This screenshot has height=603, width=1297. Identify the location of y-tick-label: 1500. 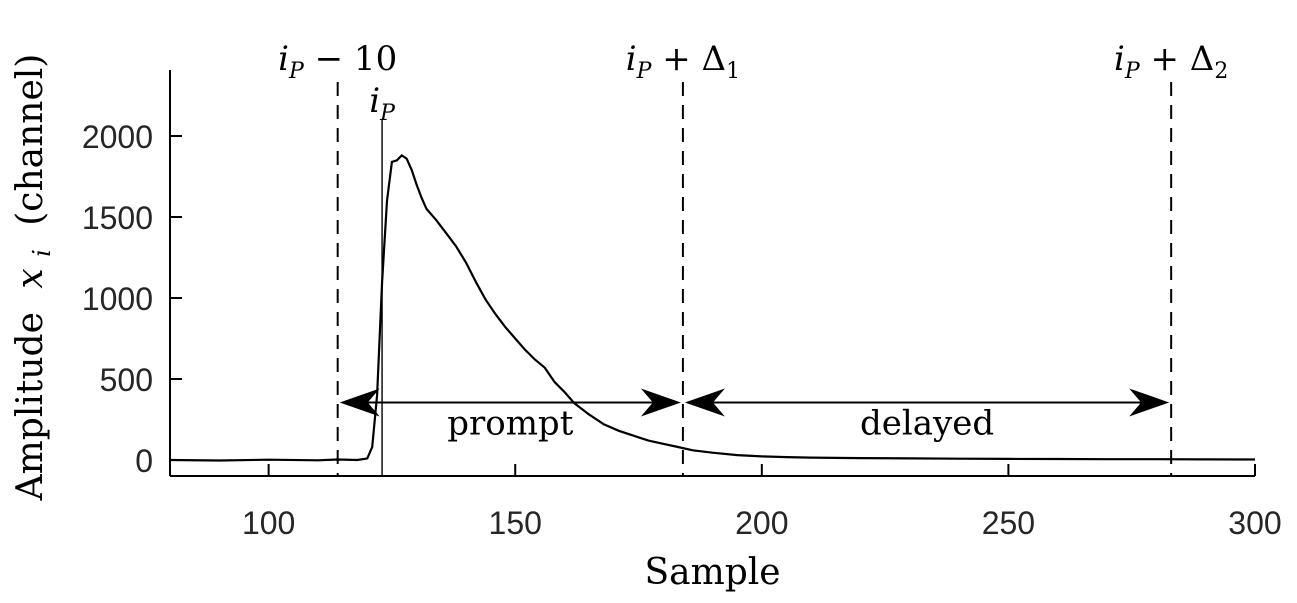
(117, 218).